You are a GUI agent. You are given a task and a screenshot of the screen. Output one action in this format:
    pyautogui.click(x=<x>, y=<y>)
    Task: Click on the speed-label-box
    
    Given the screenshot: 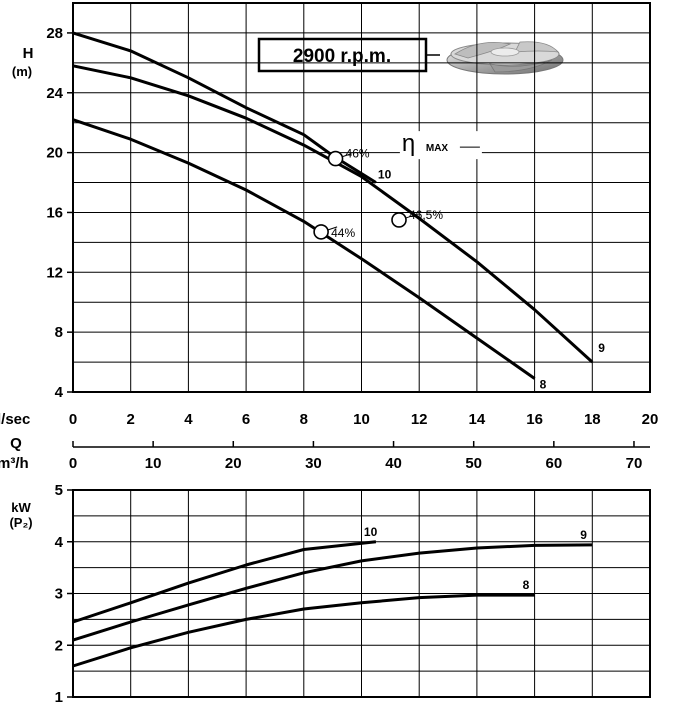 What is the action you would take?
    pyautogui.click(x=342, y=55)
    